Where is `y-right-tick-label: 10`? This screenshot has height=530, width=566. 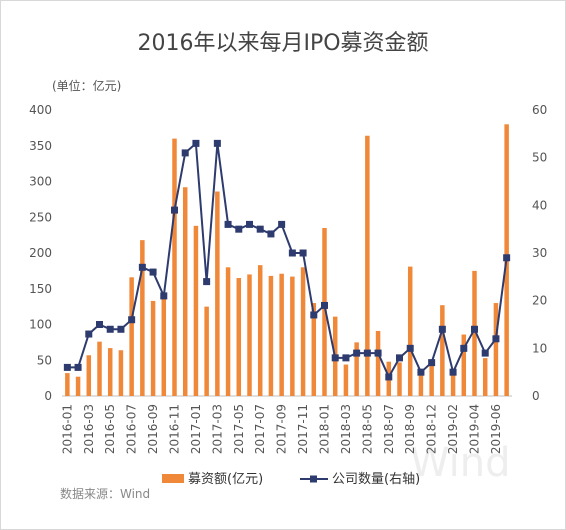
y-right-tick-label: 10 is located at coordinates (539, 348).